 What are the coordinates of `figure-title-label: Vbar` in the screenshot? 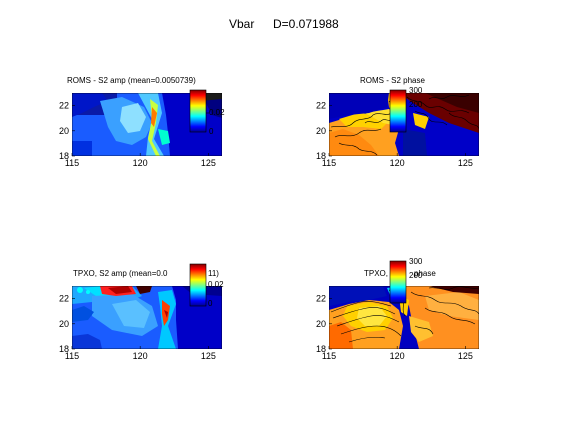 It's located at (241, 24).